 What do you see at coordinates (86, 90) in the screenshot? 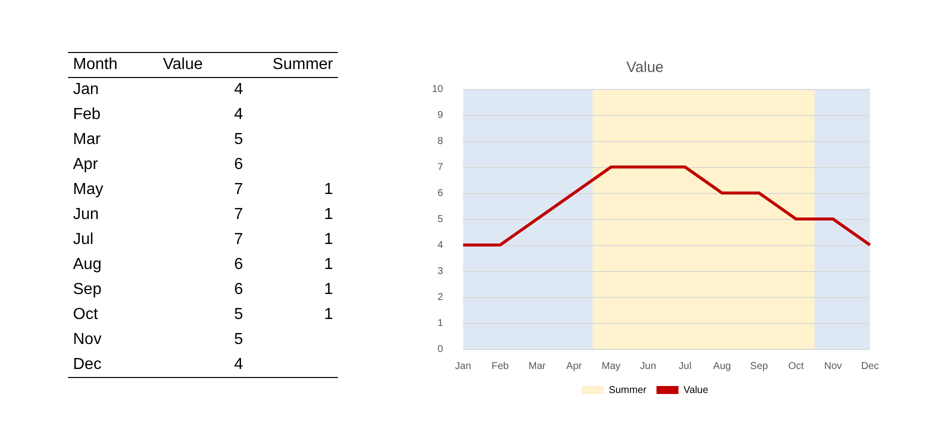
I see `category-label: Jan` at bounding box center [86, 90].